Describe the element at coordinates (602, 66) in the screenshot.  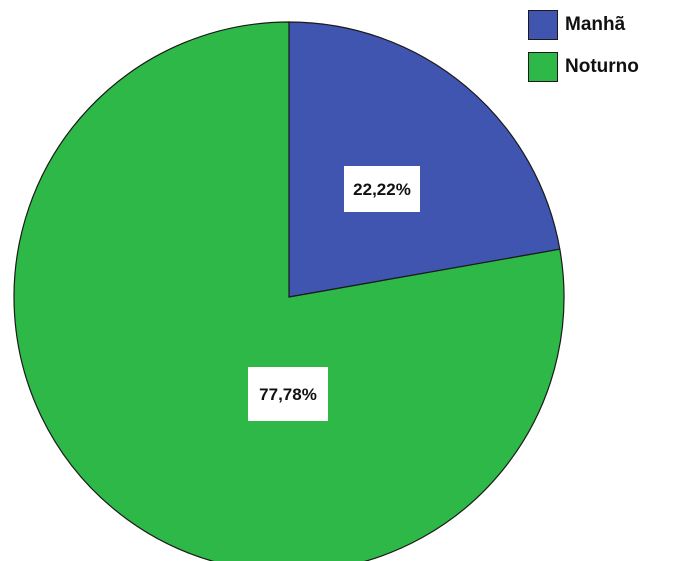
I see `legend-label-noturno: Noturno` at that location.